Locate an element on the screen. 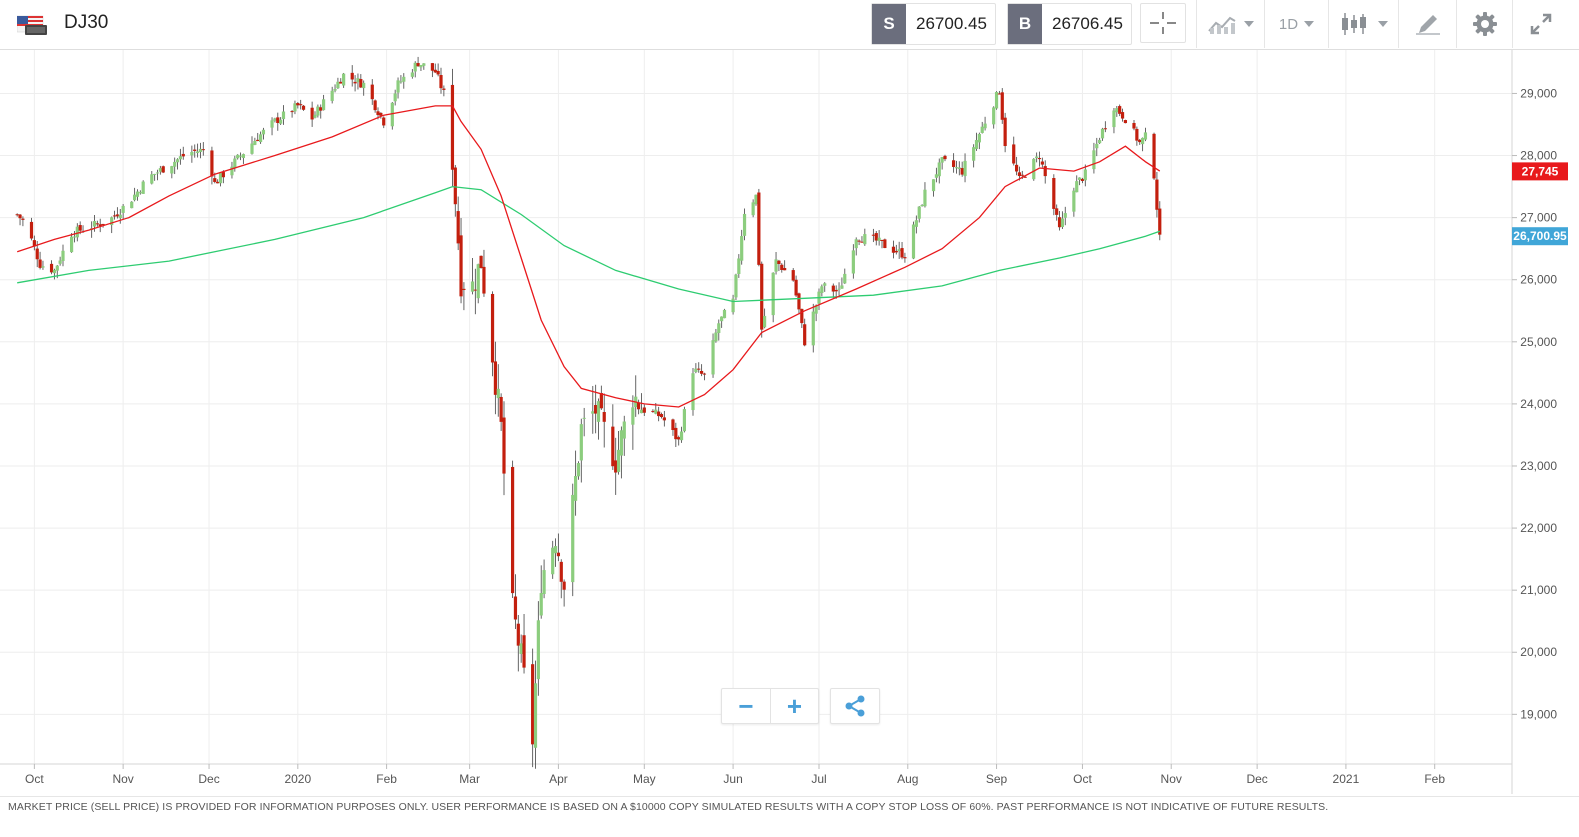 The image size is (1579, 837). sell-label: S is located at coordinates (889, 24).